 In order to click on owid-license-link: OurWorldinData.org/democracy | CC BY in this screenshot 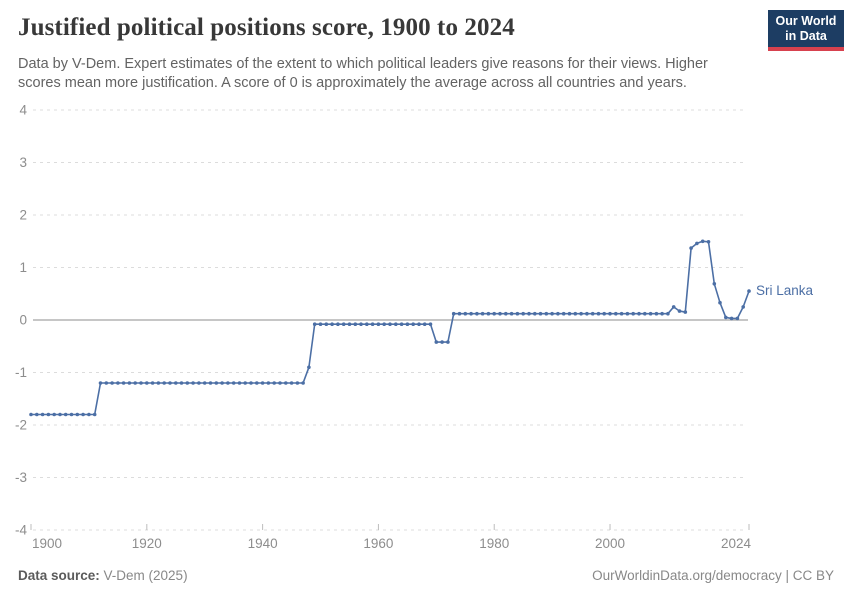, I will do `click(713, 575)`.